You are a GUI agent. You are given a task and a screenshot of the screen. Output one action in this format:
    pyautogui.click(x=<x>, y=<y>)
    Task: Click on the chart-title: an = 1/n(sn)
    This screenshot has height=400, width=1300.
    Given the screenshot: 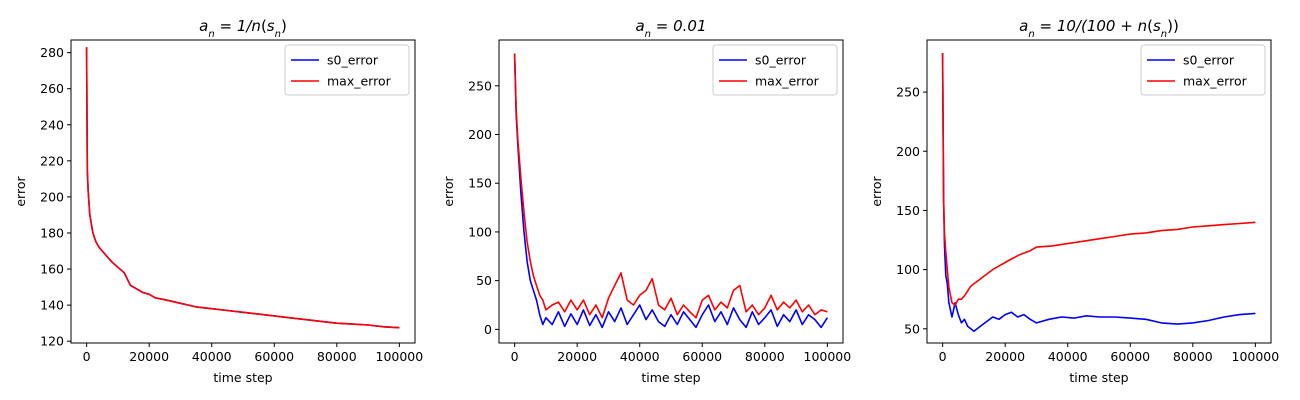 What is the action you would take?
    pyautogui.click(x=243, y=28)
    